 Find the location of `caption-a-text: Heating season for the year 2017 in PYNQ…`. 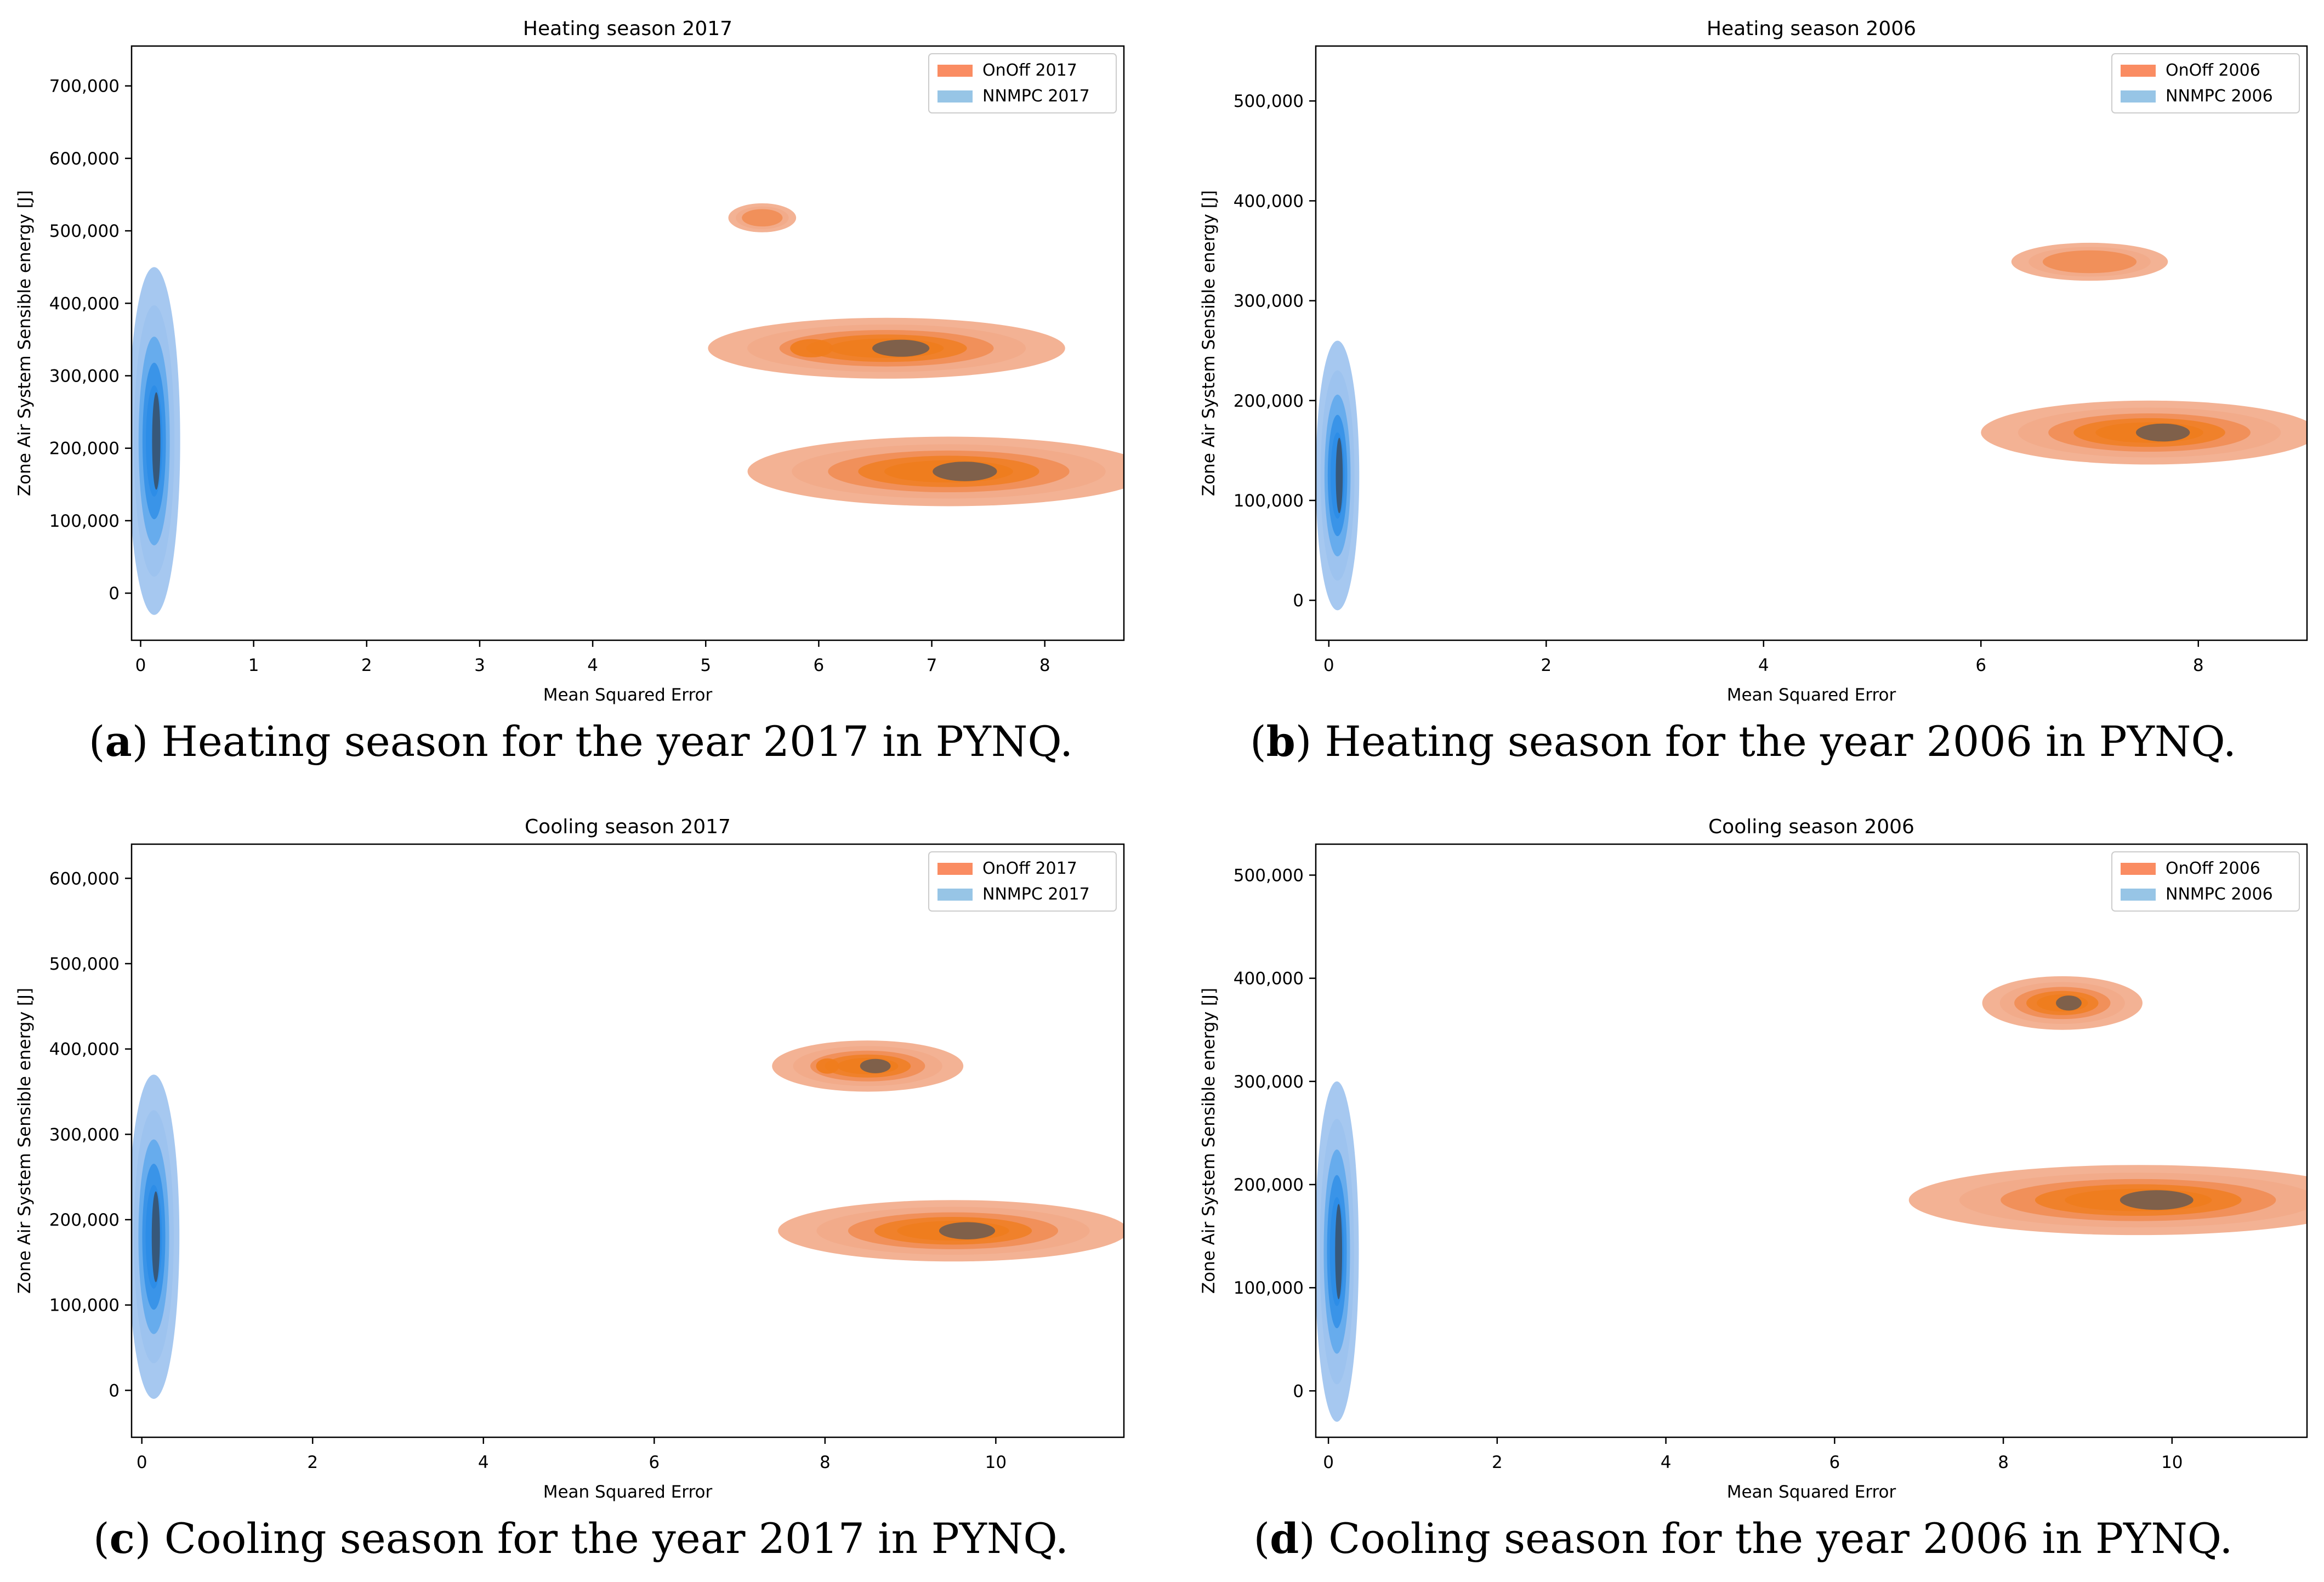

caption-a-text: Heating season for the year 2017 in PYNQ… is located at coordinates (617, 742).